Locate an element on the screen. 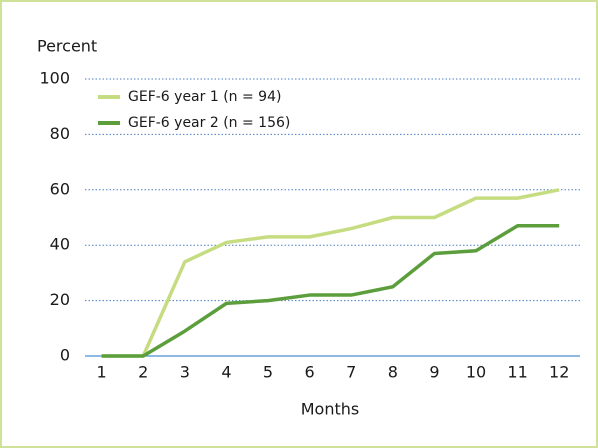  y-tick-label: 80 is located at coordinates (60, 133).